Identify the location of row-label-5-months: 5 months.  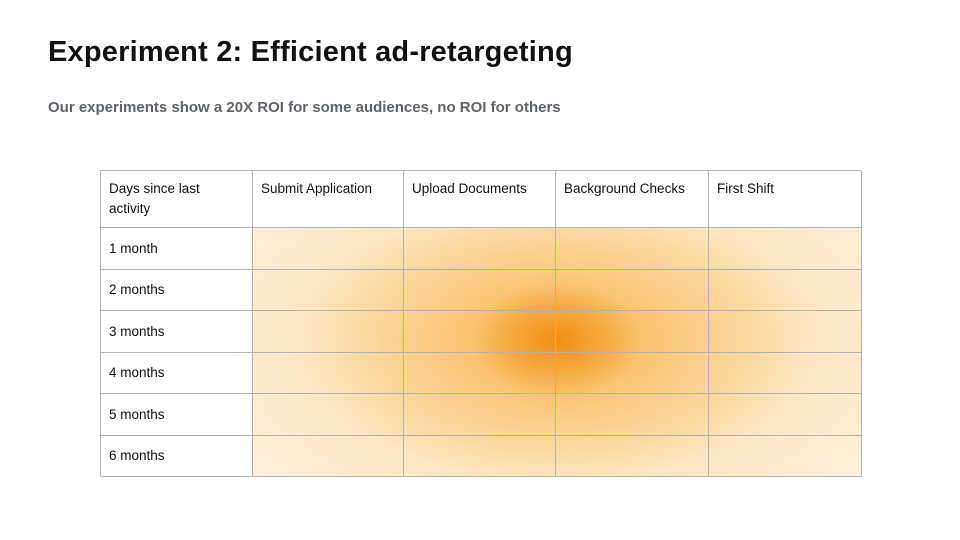
(177, 415).